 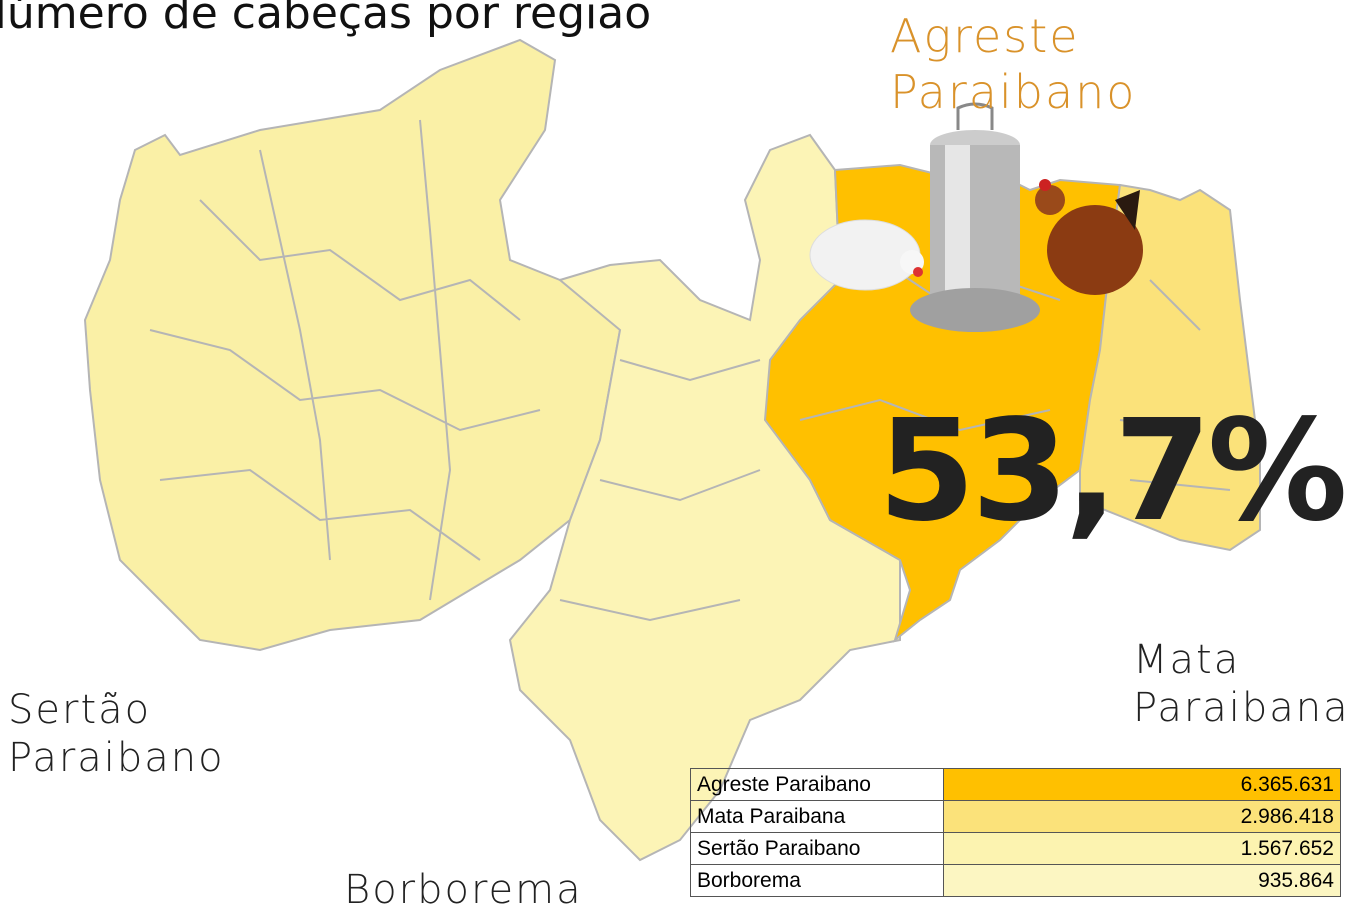 I want to click on table-row: Borborema 935.864, so click(x=1015, y=880).